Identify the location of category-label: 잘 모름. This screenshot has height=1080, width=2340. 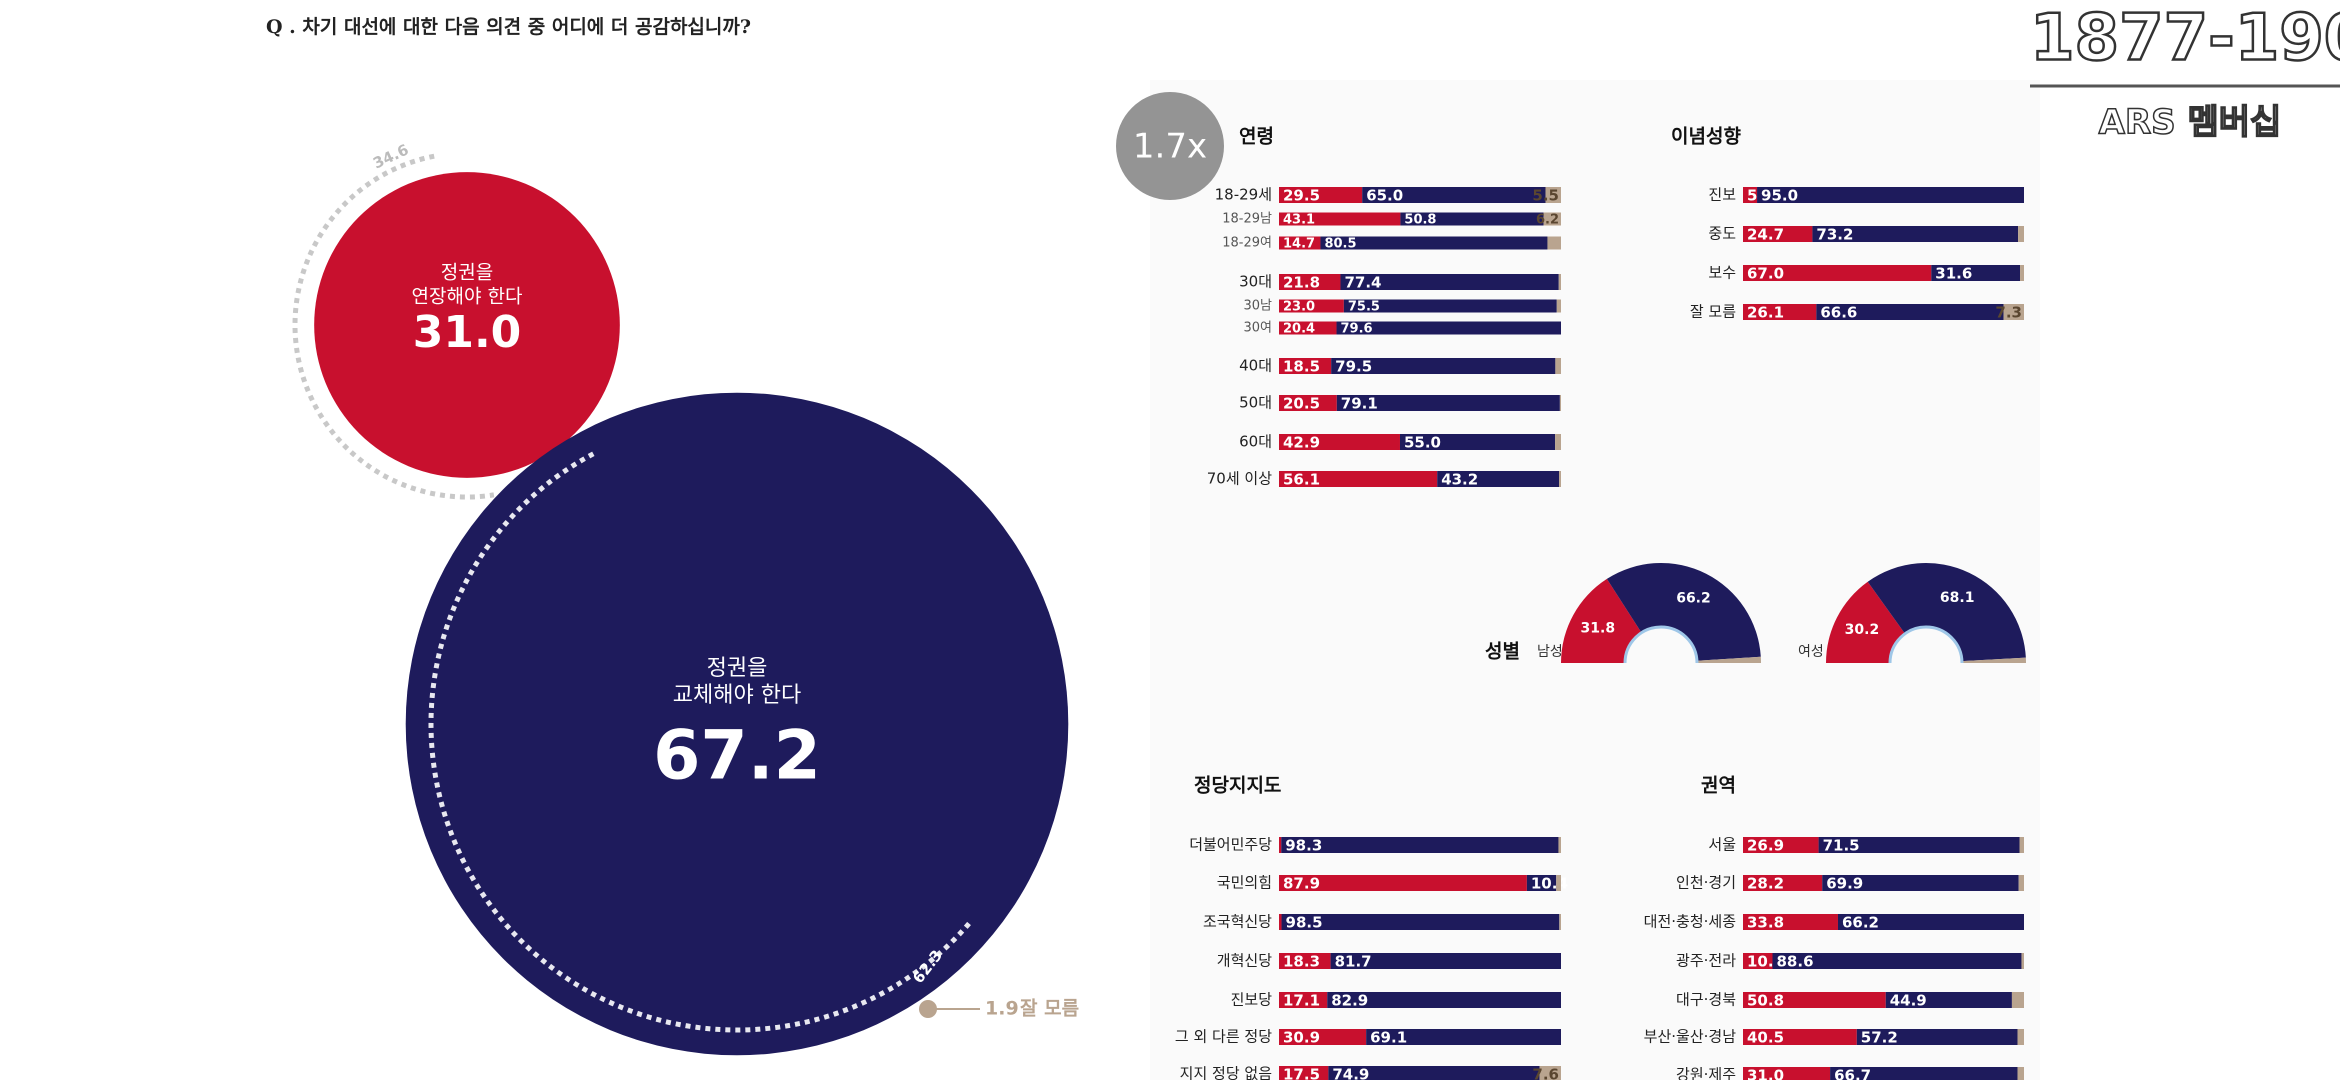
(1713, 312).